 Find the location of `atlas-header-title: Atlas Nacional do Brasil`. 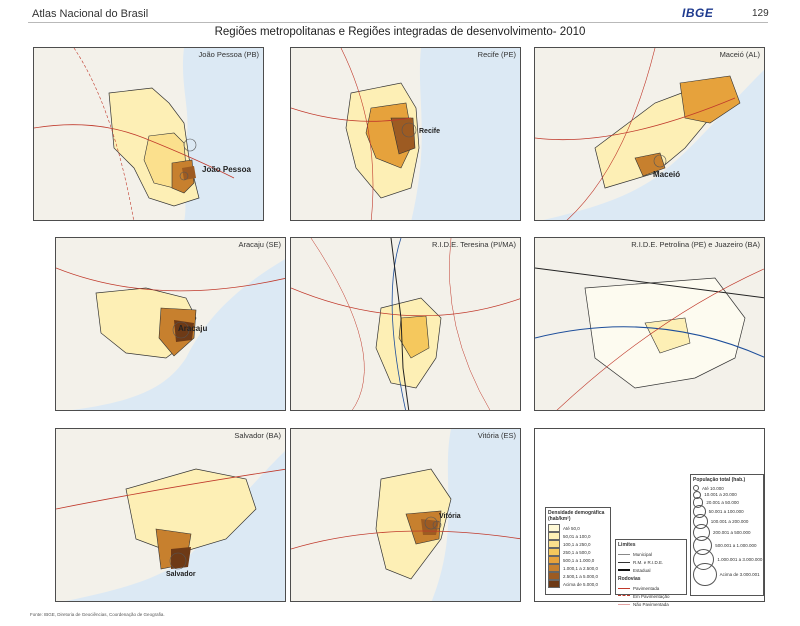

atlas-header-title: Atlas Nacional do Brasil is located at coordinates (90, 14).